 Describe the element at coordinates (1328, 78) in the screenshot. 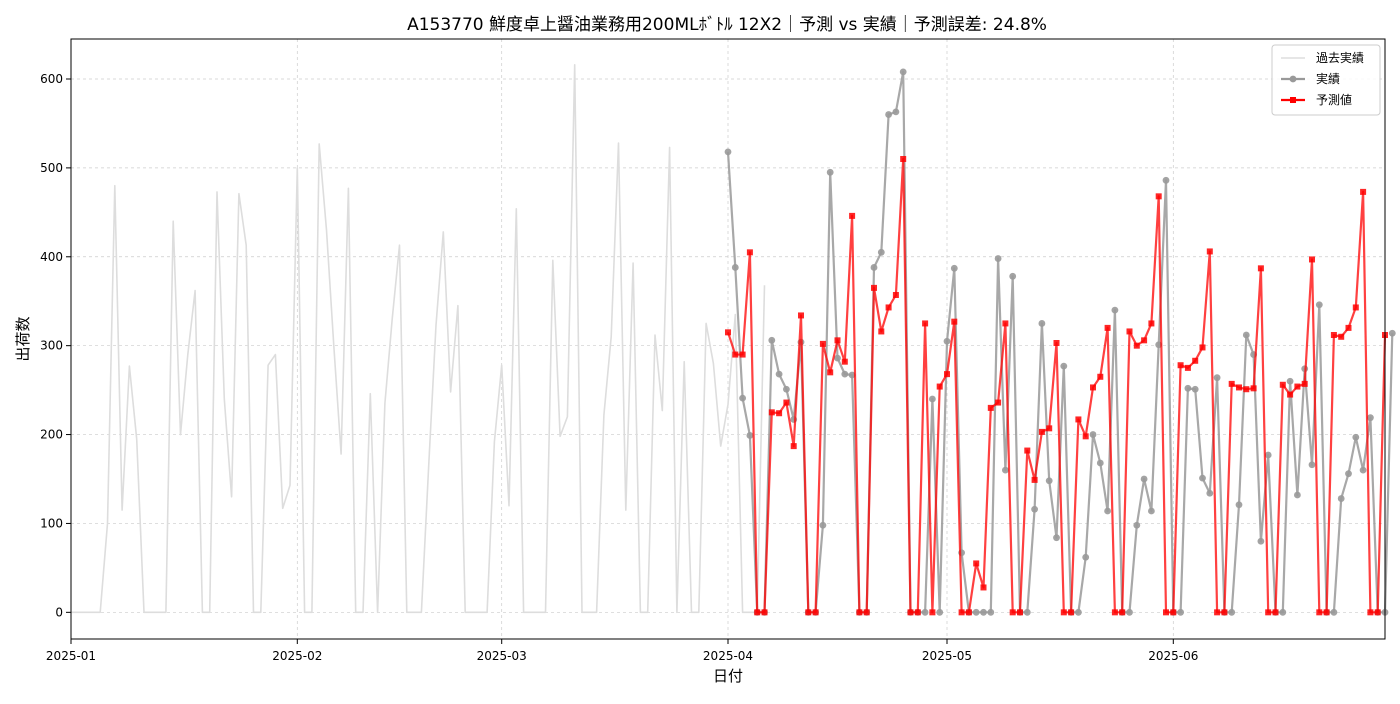

I see `legend-label: 実績` at that location.